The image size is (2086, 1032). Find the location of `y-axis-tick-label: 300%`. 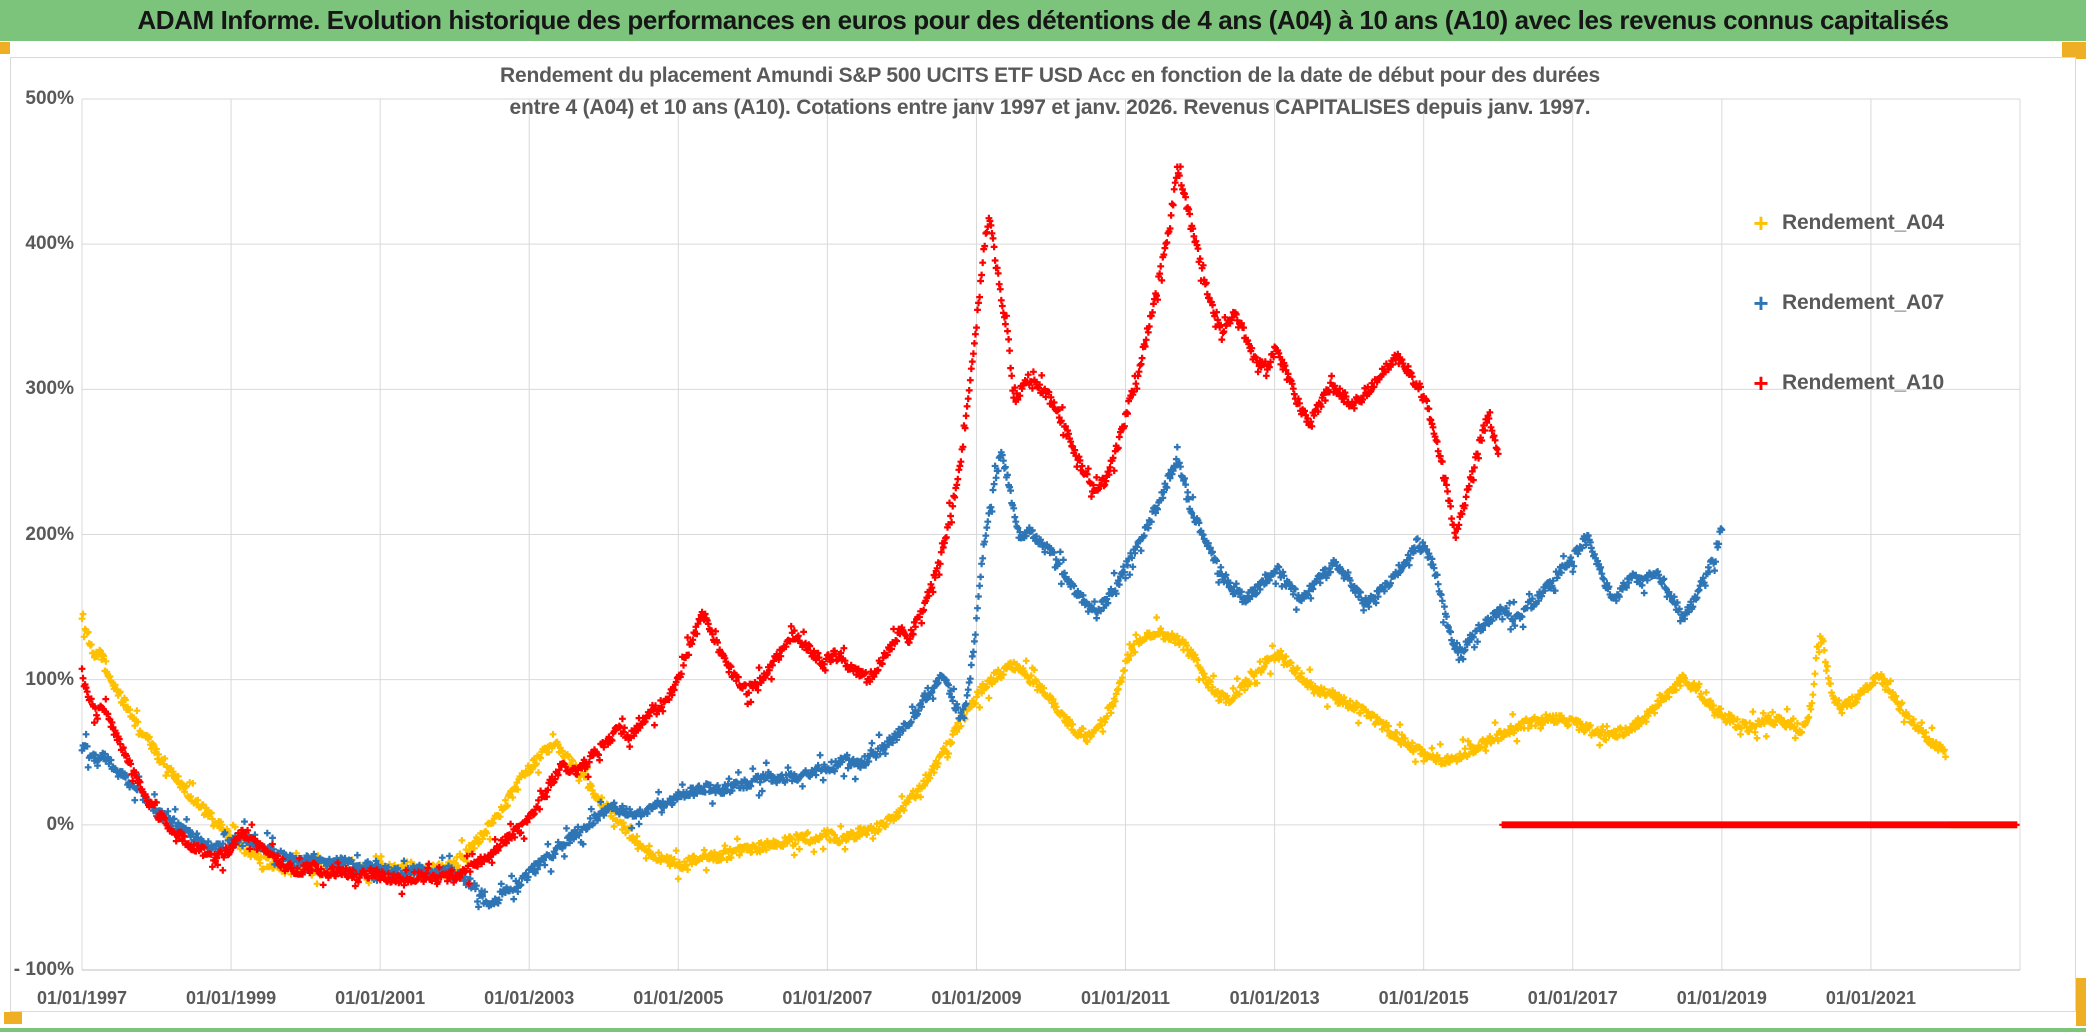

y-axis-tick-label: 300% is located at coordinates (49, 389).